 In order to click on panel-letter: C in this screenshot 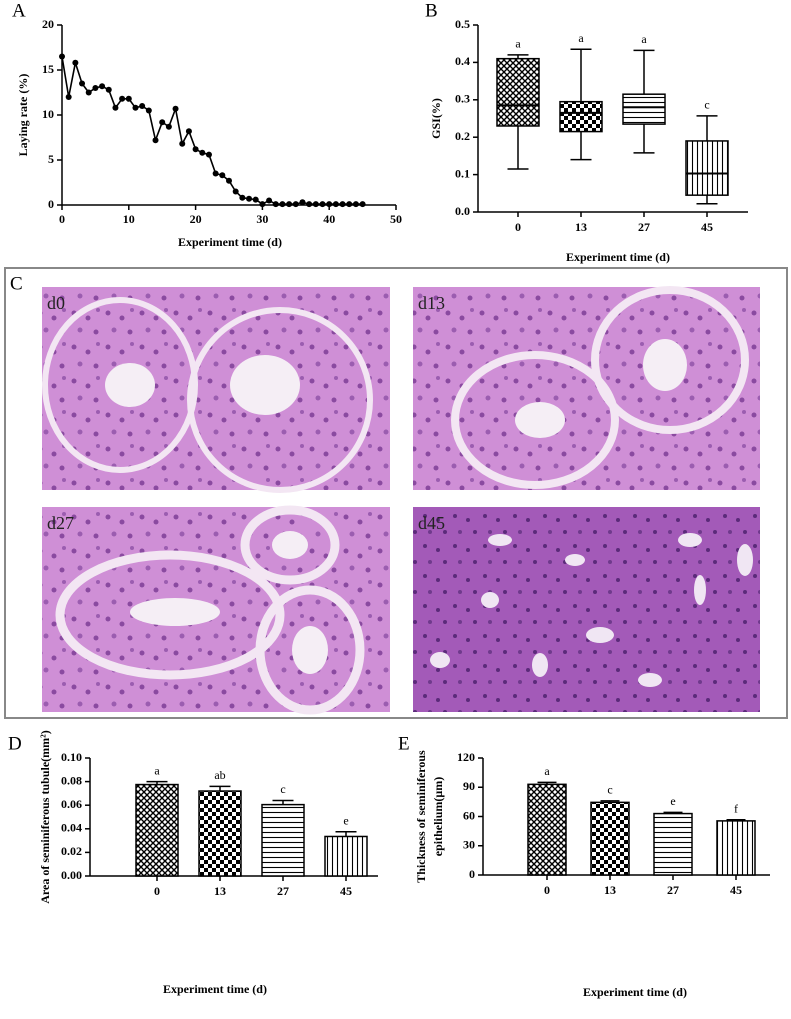, I will do `click(16, 283)`.